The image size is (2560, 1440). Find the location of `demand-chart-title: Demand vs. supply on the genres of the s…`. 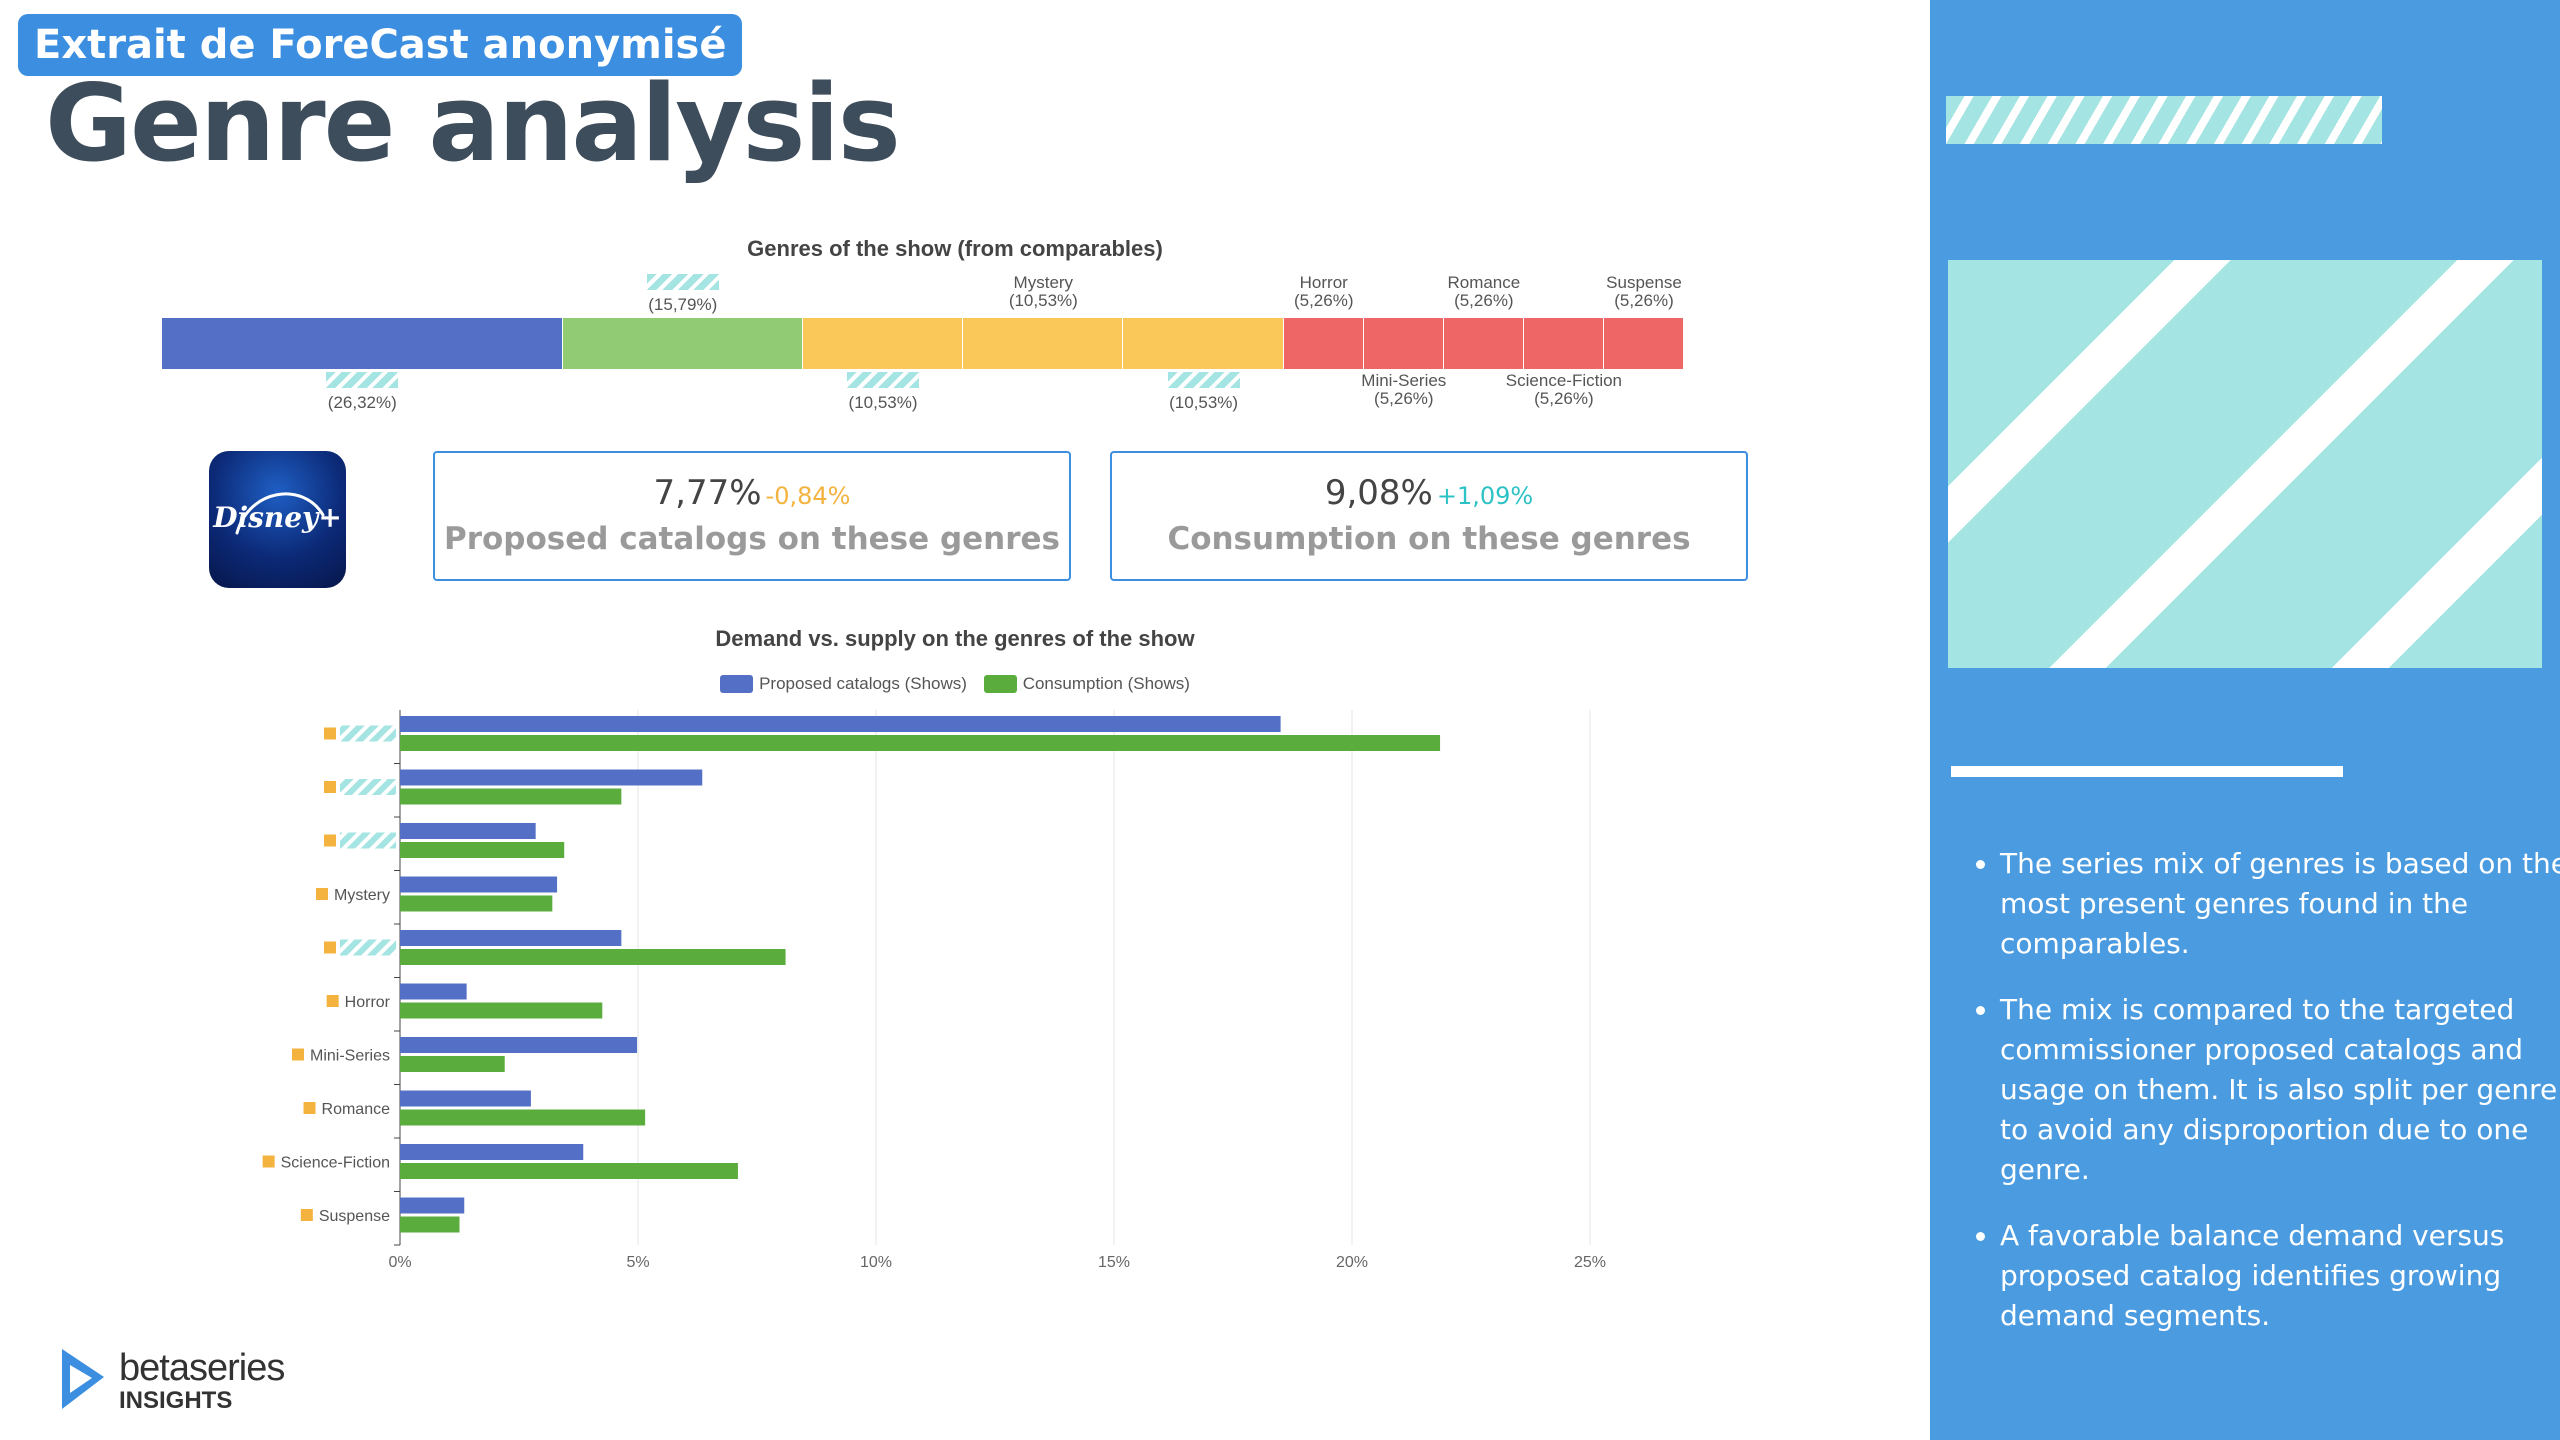

demand-chart-title: Demand vs. supply on the genres of the s… is located at coordinates (955, 638).